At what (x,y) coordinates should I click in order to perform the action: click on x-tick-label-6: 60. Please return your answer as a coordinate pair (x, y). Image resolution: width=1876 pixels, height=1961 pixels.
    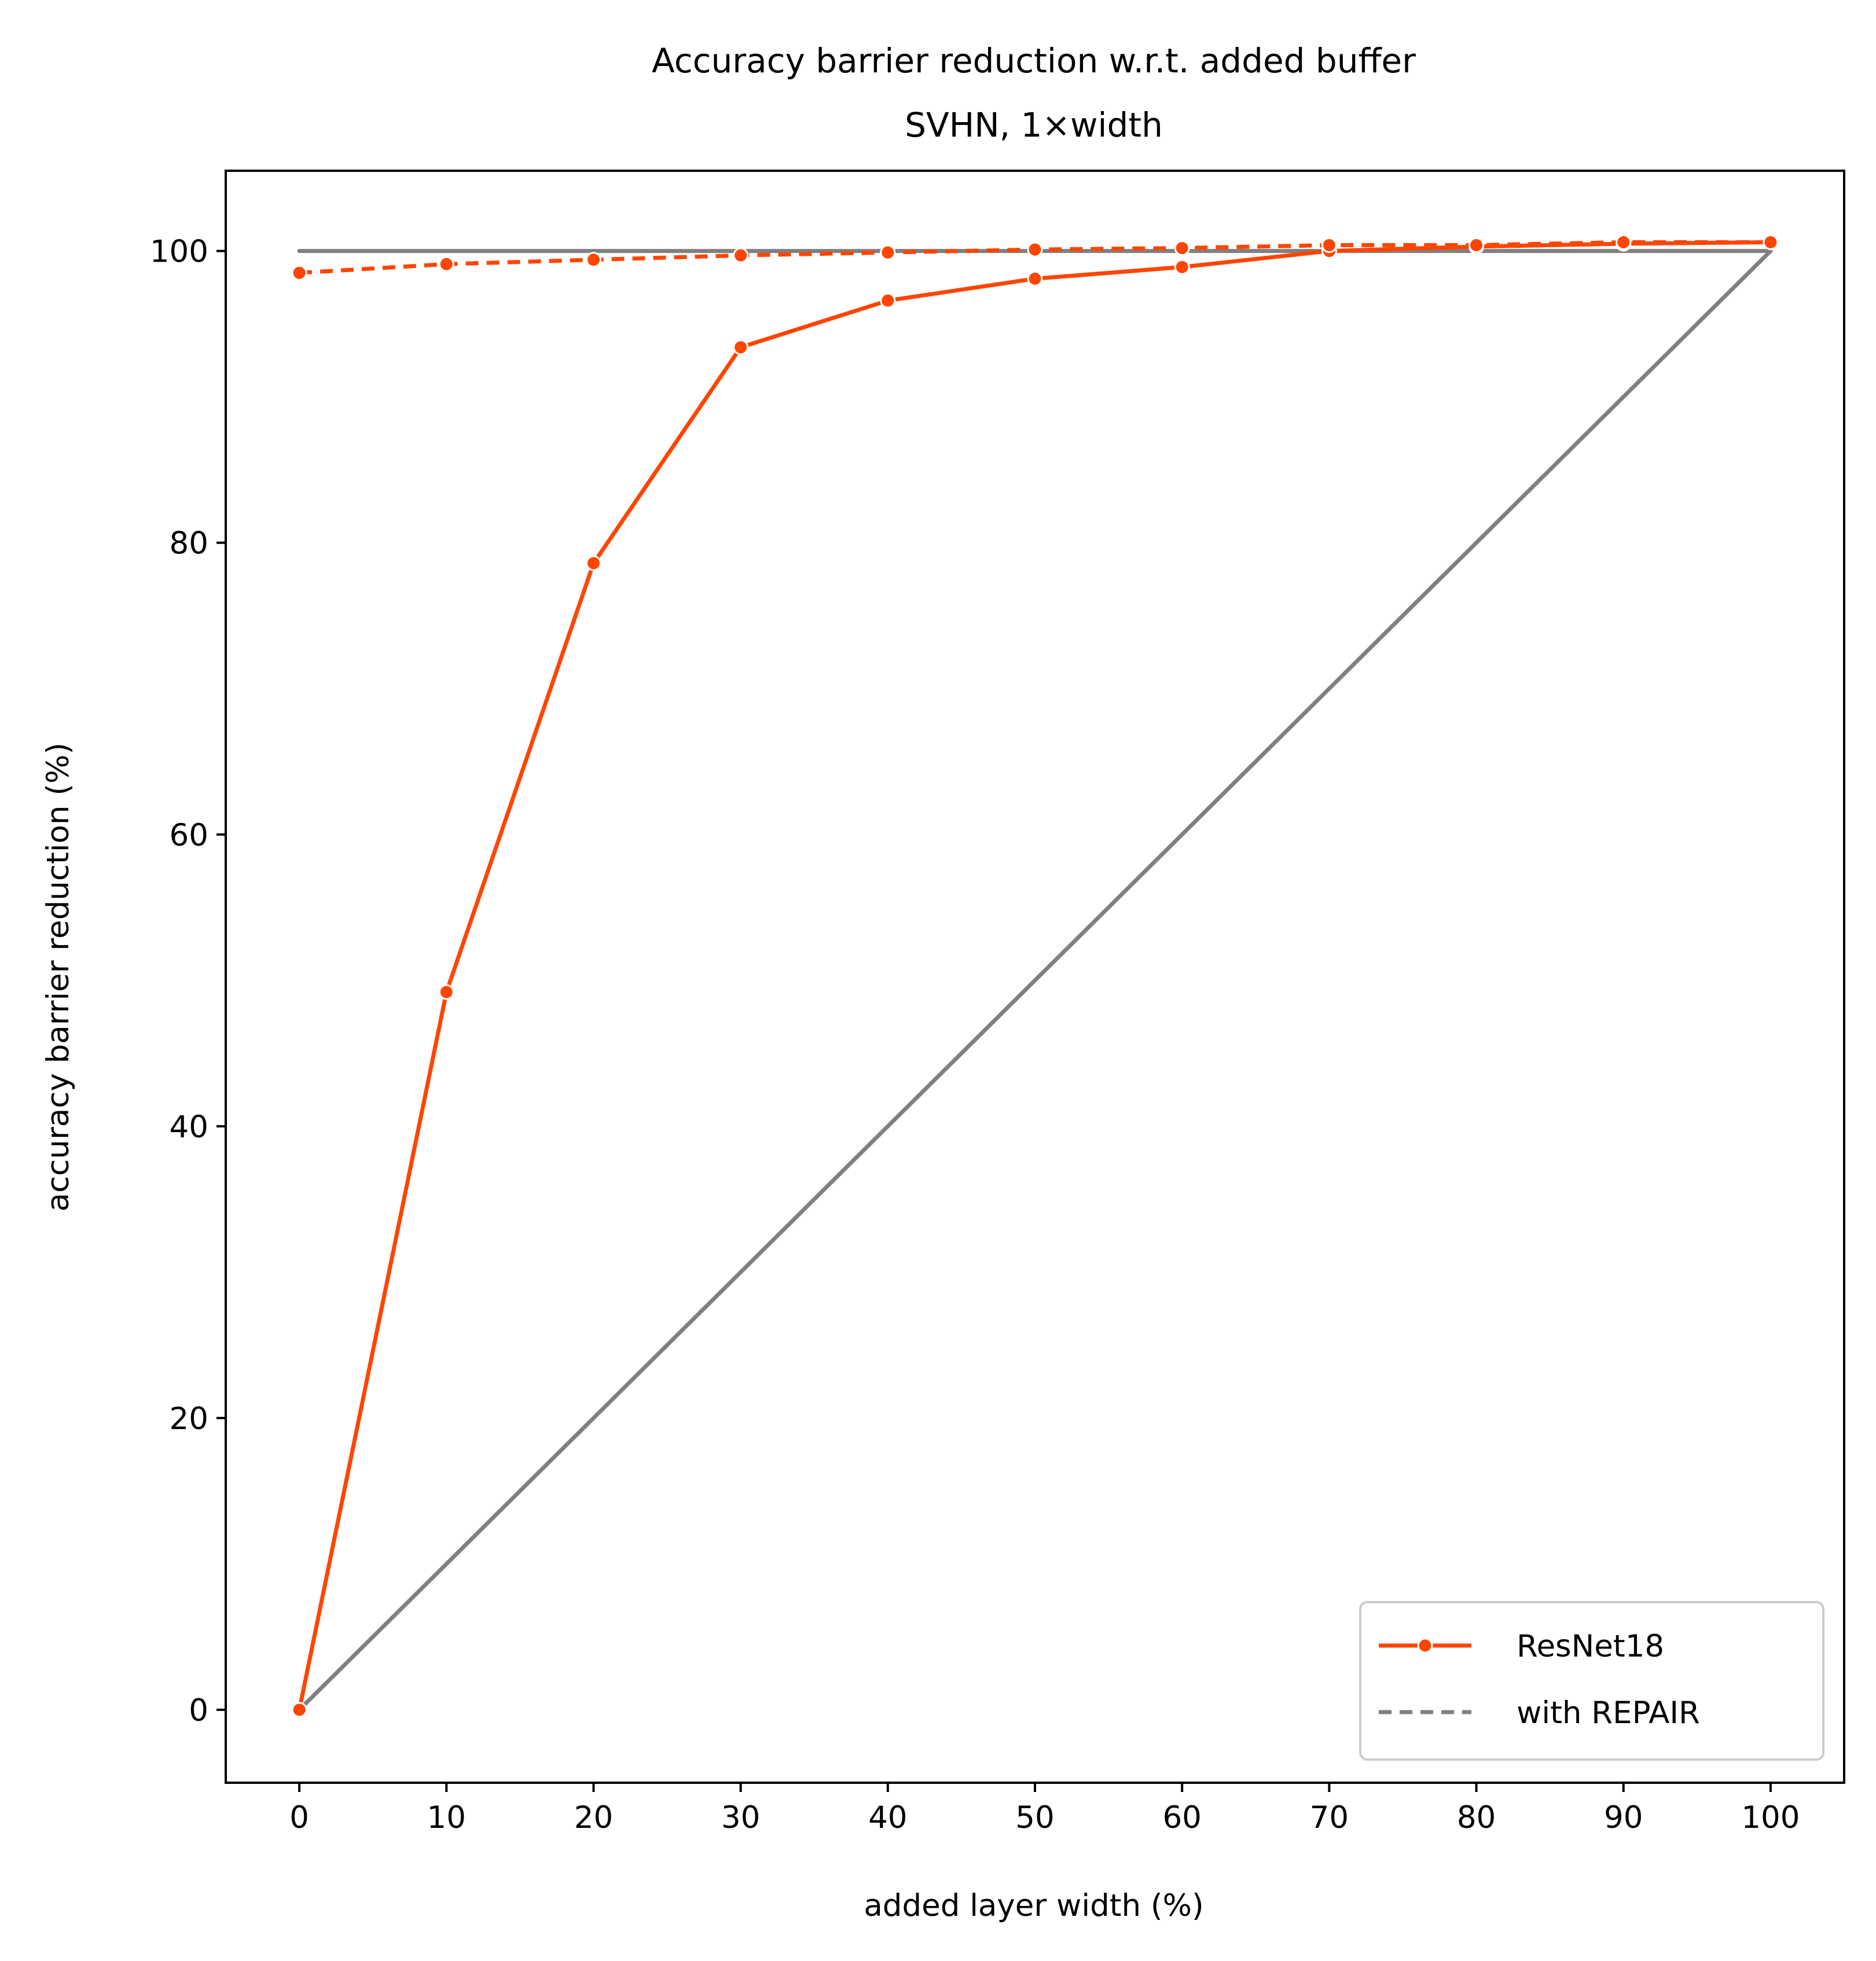
    Looking at the image, I should click on (1181, 1818).